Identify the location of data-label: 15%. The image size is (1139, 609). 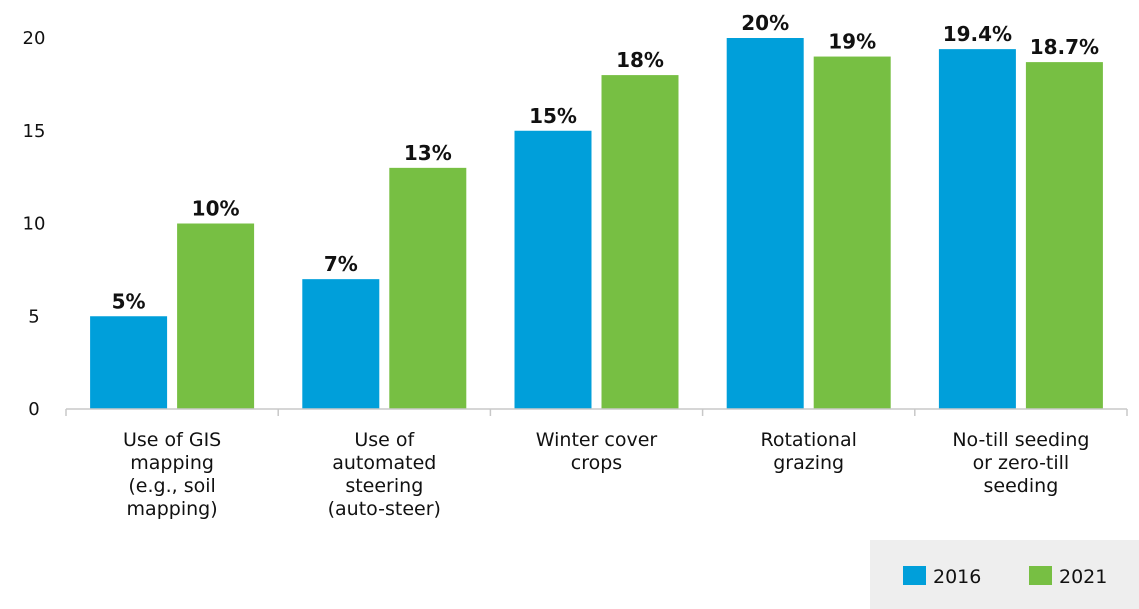
(553, 116).